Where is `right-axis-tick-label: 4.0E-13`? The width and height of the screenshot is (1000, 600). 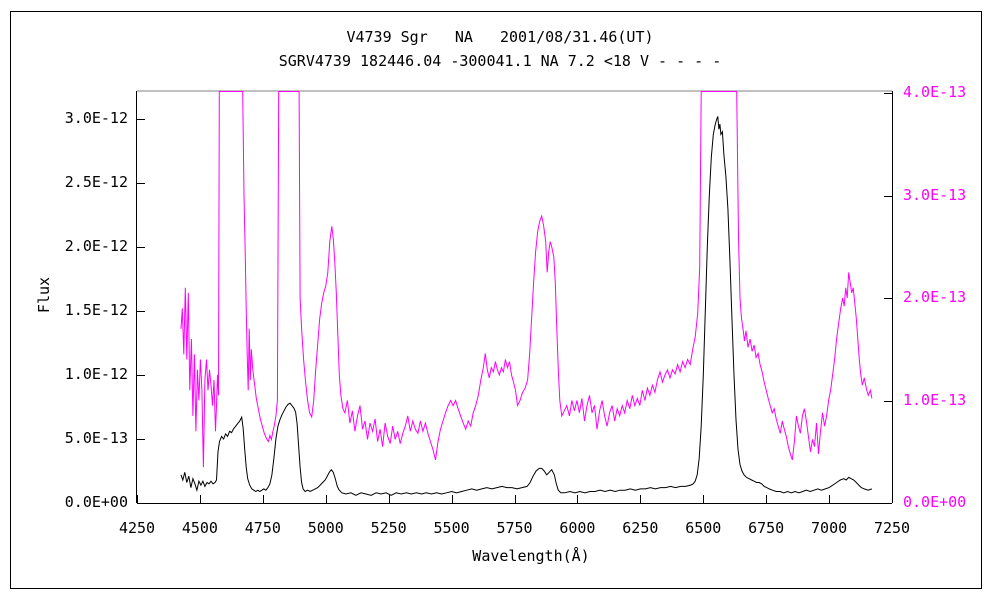
right-axis-tick-label: 4.0E-13 is located at coordinates (935, 92).